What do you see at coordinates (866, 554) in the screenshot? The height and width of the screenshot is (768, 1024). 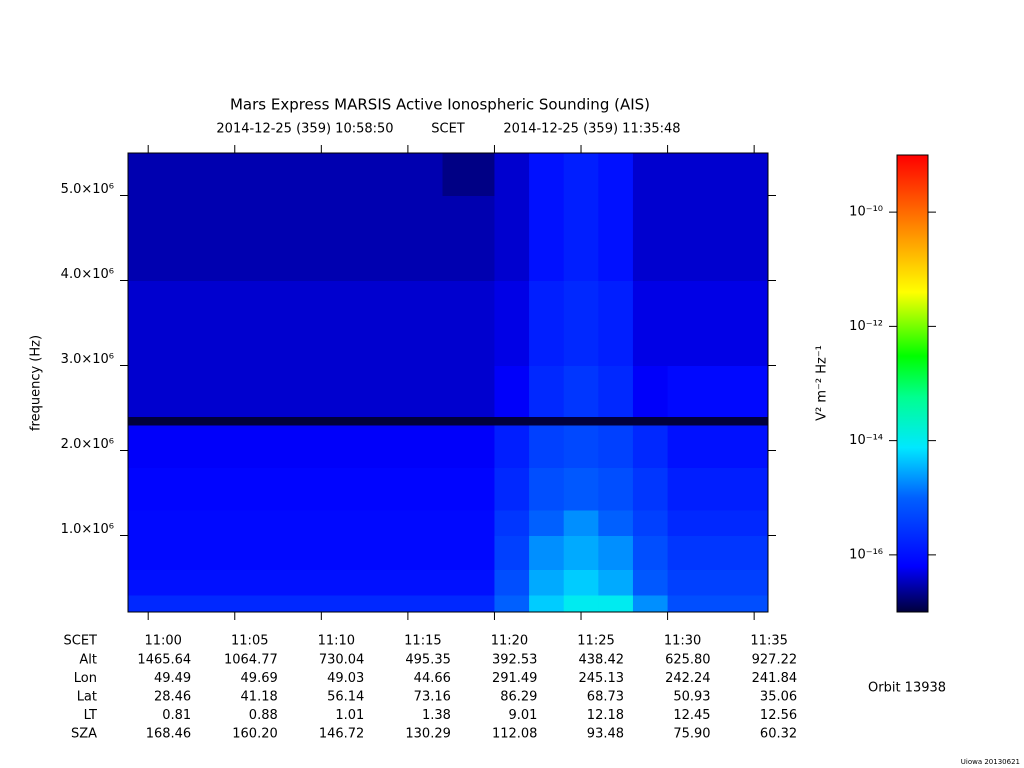 I see `colorbar-tick-label: 10⁻¹⁶` at bounding box center [866, 554].